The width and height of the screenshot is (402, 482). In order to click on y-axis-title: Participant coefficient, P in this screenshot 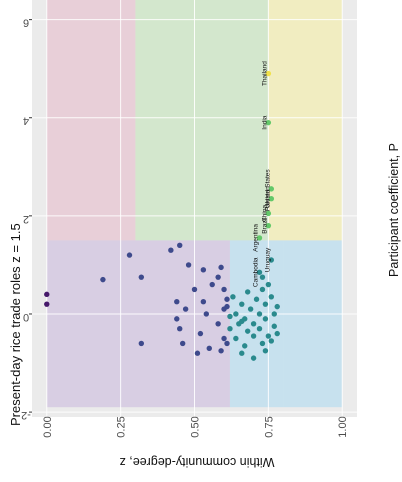, I will do `click(394, 210)`.